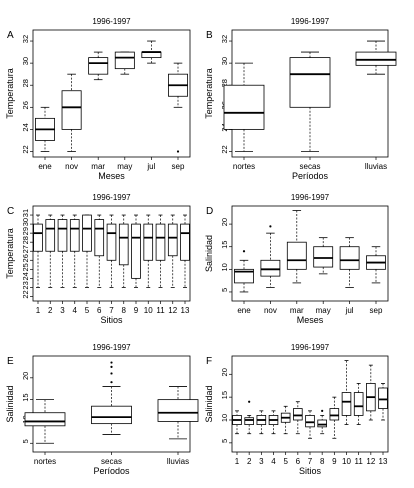 This screenshot has width=414, height=488. What do you see at coordinates (25, 213) in the screenshot?
I see `y-tick-label: 31` at bounding box center [25, 213].